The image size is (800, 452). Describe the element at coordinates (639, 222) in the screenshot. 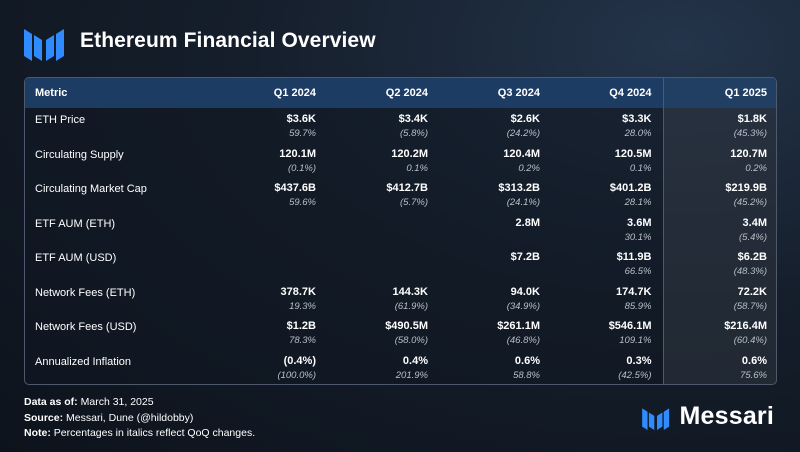

I see `cell-value: 3.6M` at that location.